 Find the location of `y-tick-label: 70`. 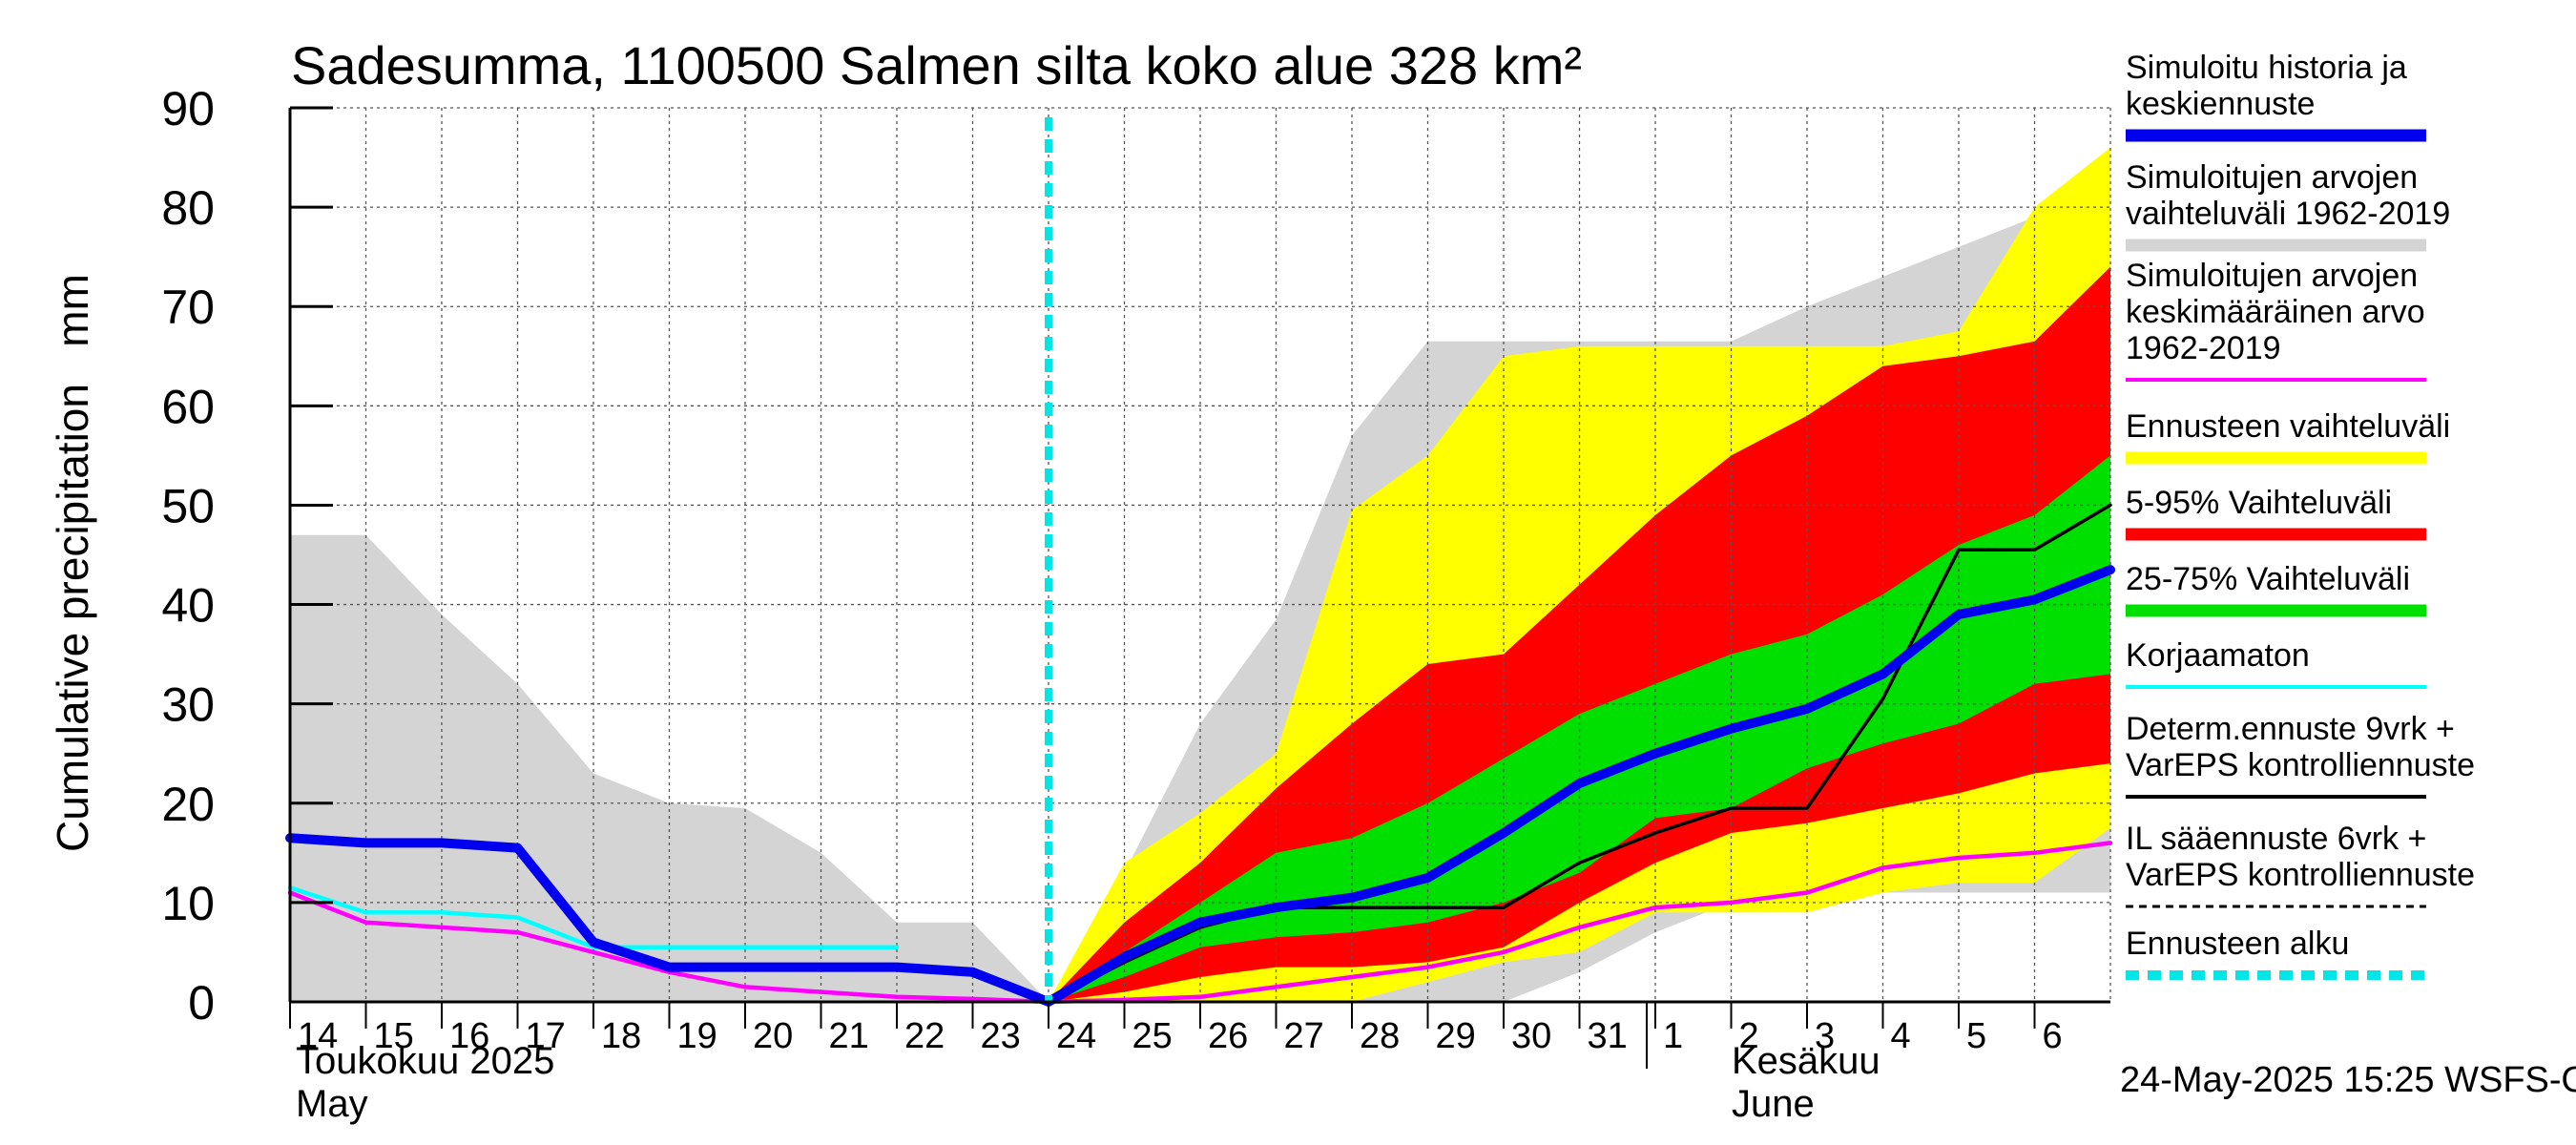

y-tick-label: 70 is located at coordinates (188, 308).